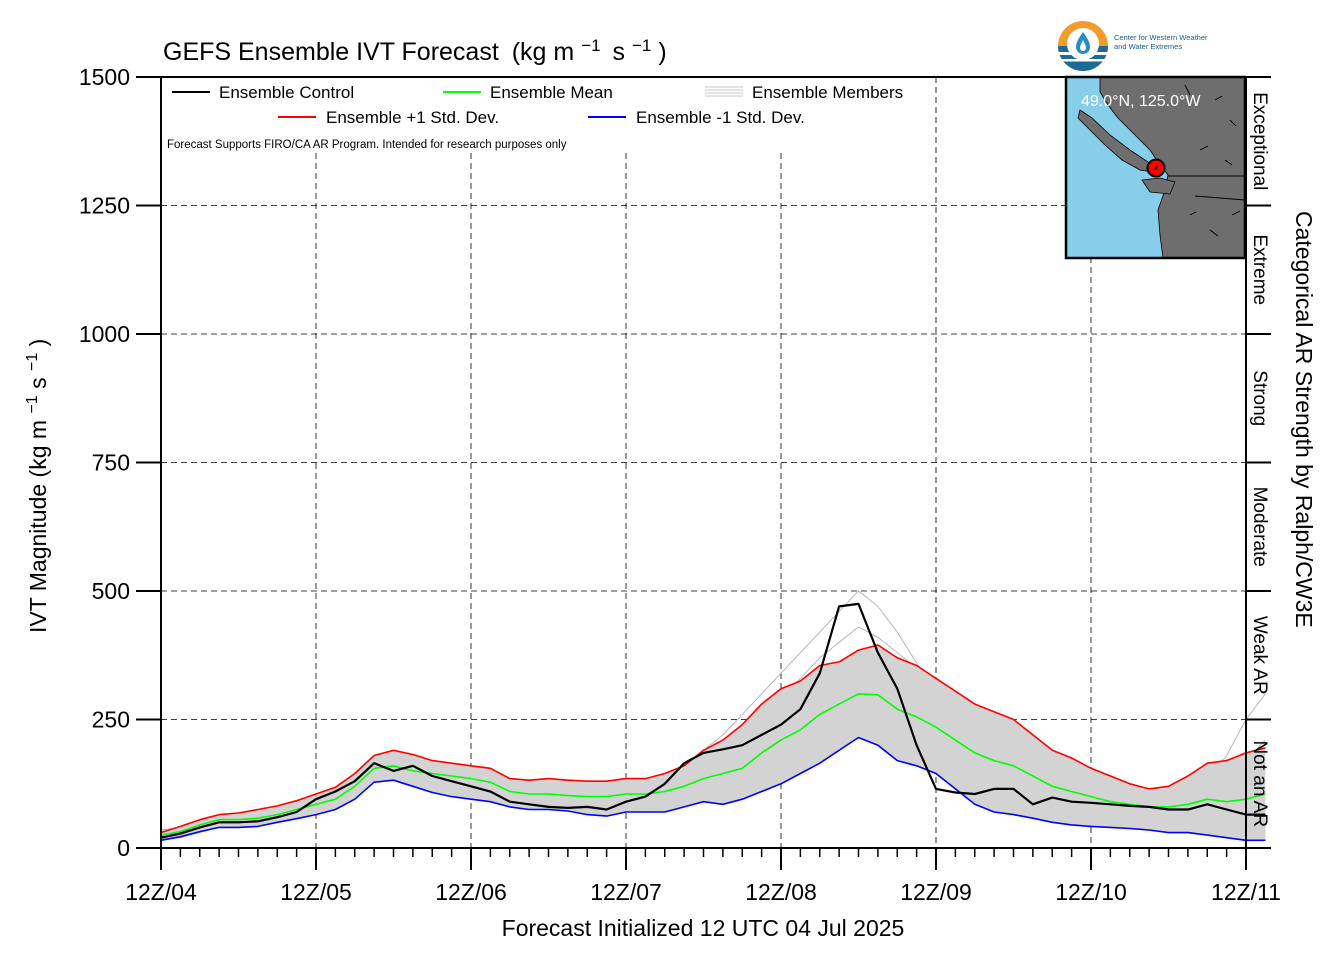 The width and height of the screenshot is (1336, 962). What do you see at coordinates (111, 720) in the screenshot?
I see `y-tick-label: 250` at bounding box center [111, 720].